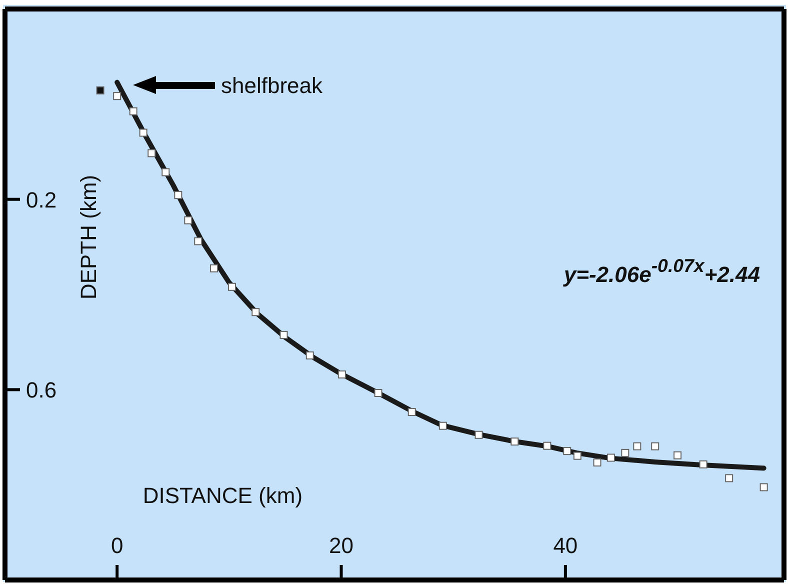  I want to click on x-tick-label: 40, so click(565, 545).